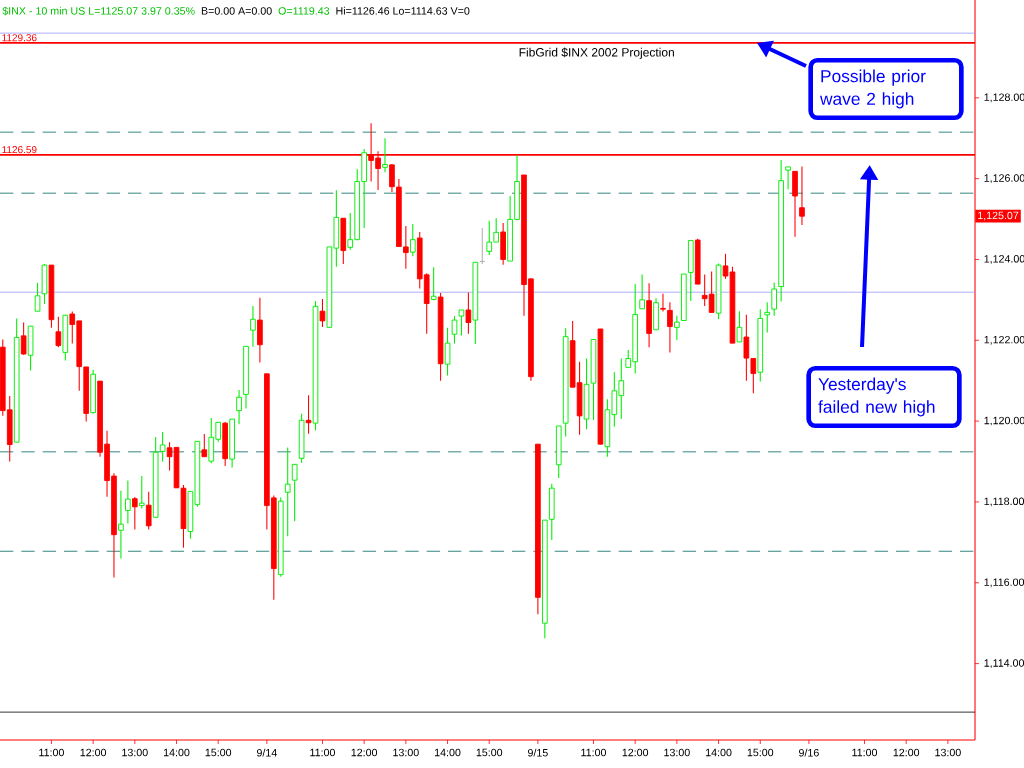 Image resolution: width=1024 pixels, height=768 pixels. Describe the element at coordinates (872, 89) in the screenshot. I see `annotation: Possible prior wave 2 high` at that location.